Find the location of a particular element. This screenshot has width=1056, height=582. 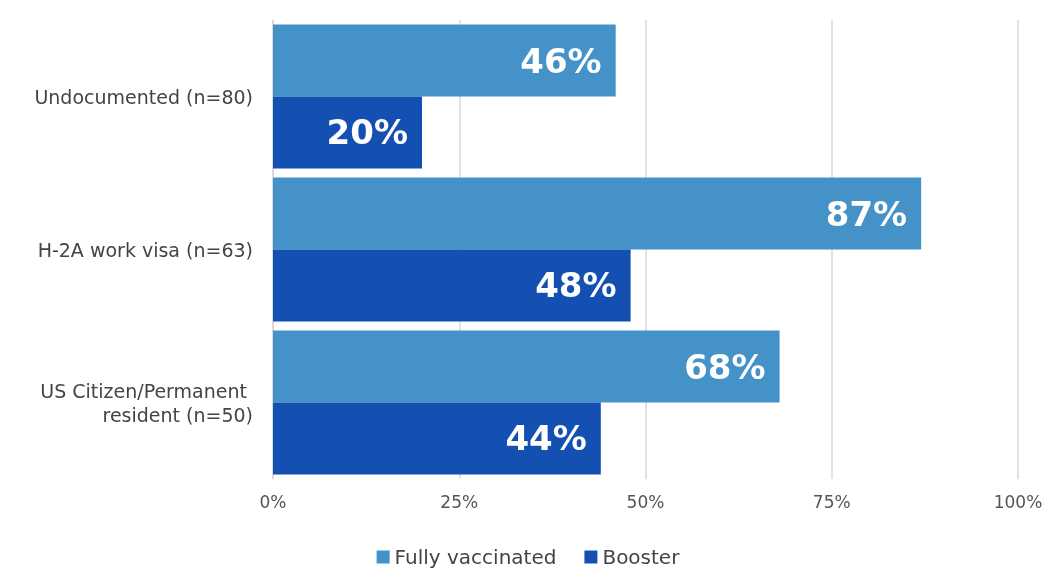

legend-label: Booster is located at coordinates (641, 557).